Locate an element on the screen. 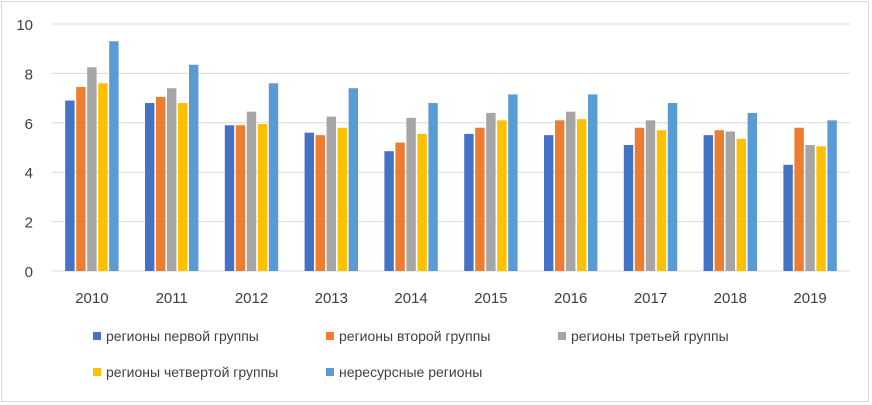 This screenshot has height=405, width=872. y-tick-label: 2 is located at coordinates (29, 223).